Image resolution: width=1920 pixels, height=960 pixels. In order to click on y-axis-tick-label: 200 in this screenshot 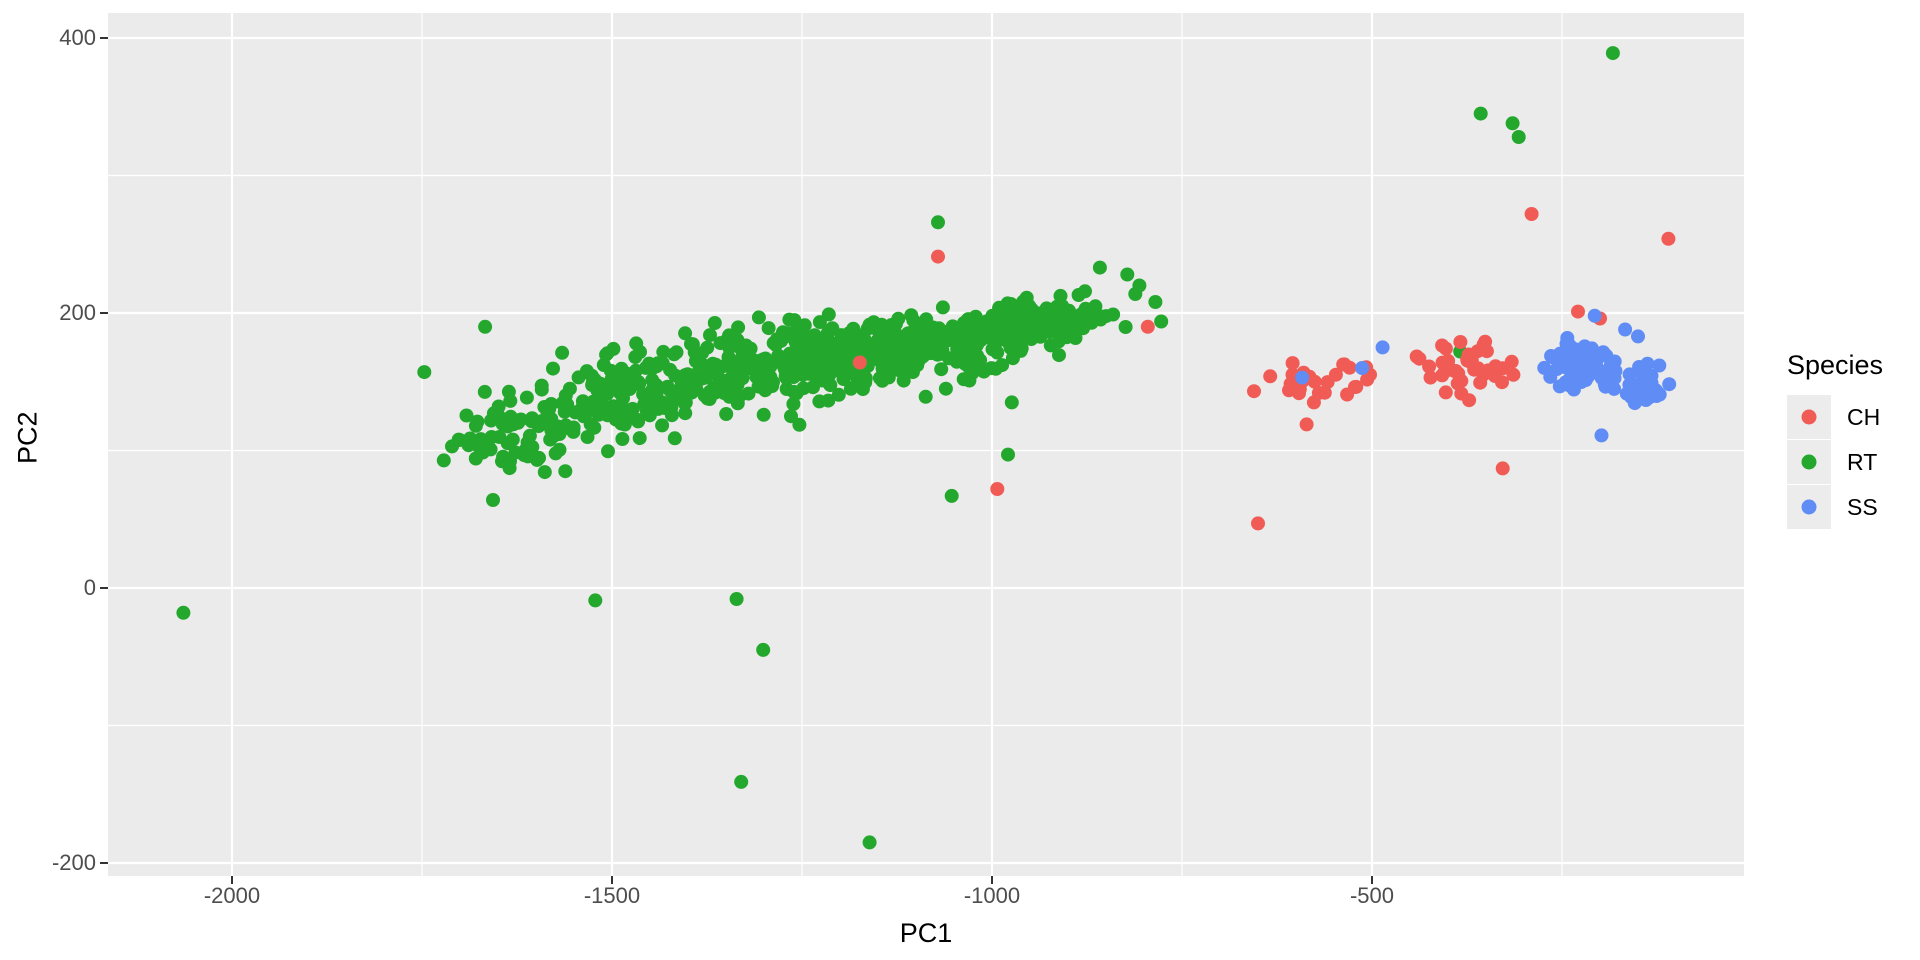, I will do `click(77, 312)`.